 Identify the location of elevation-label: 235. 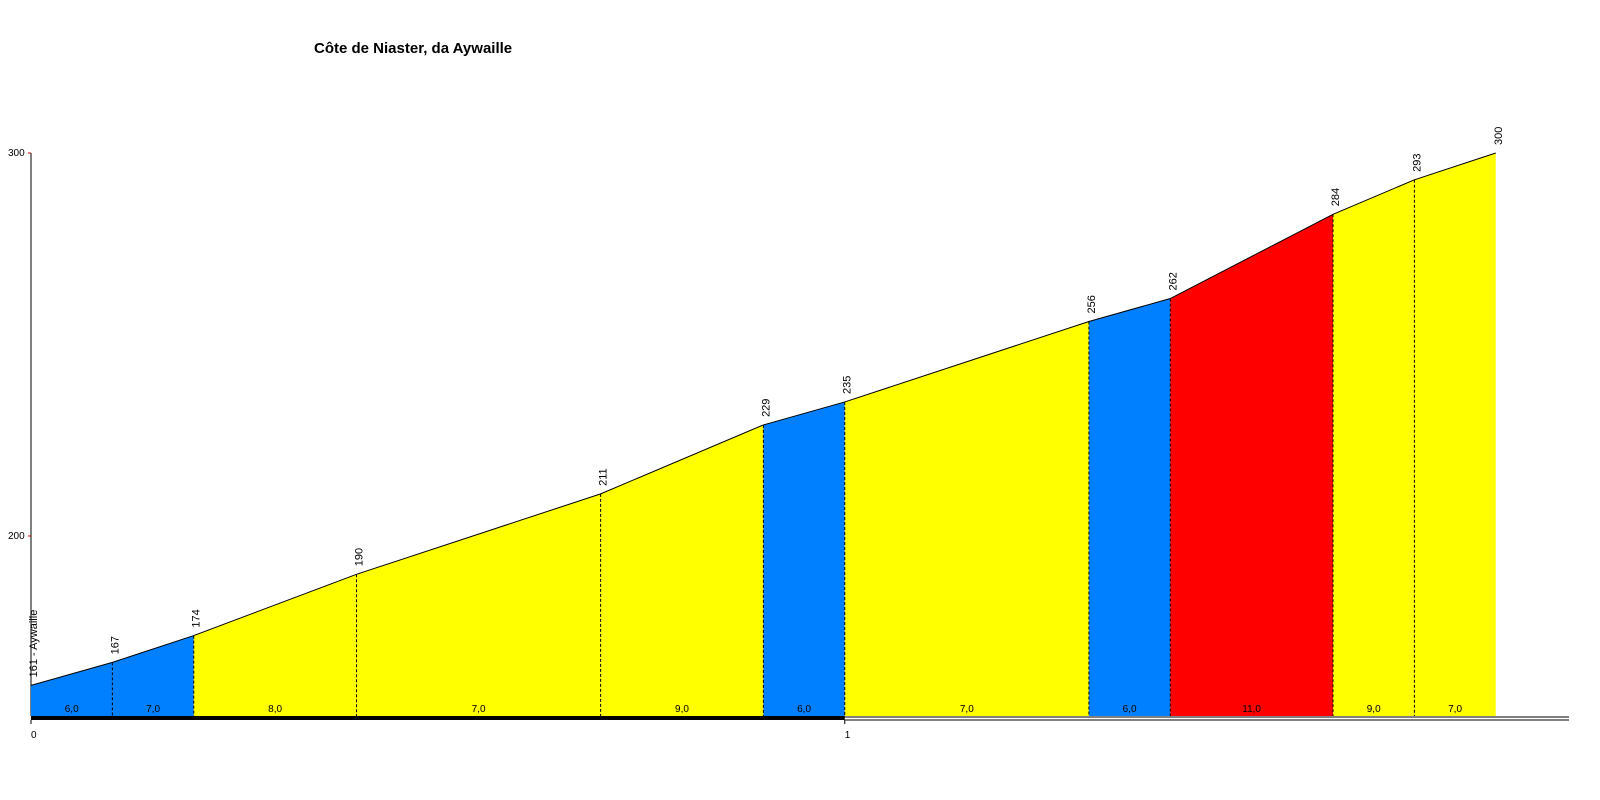
(848, 385).